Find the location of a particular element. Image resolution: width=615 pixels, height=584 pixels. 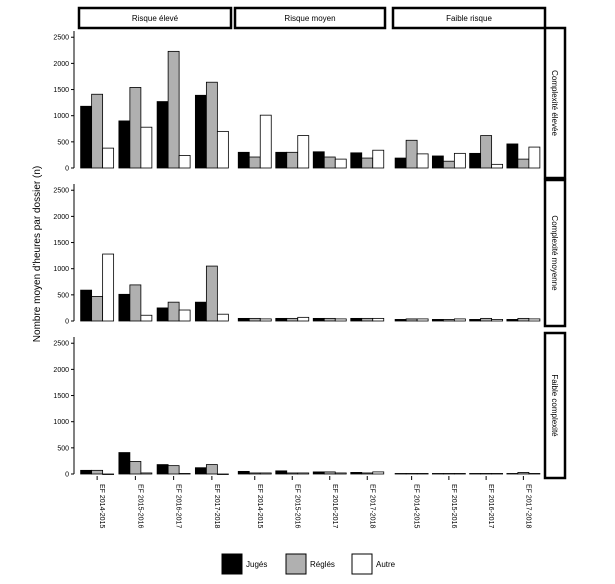

row-facet-label: Faible complexité is located at coordinates (554, 405).